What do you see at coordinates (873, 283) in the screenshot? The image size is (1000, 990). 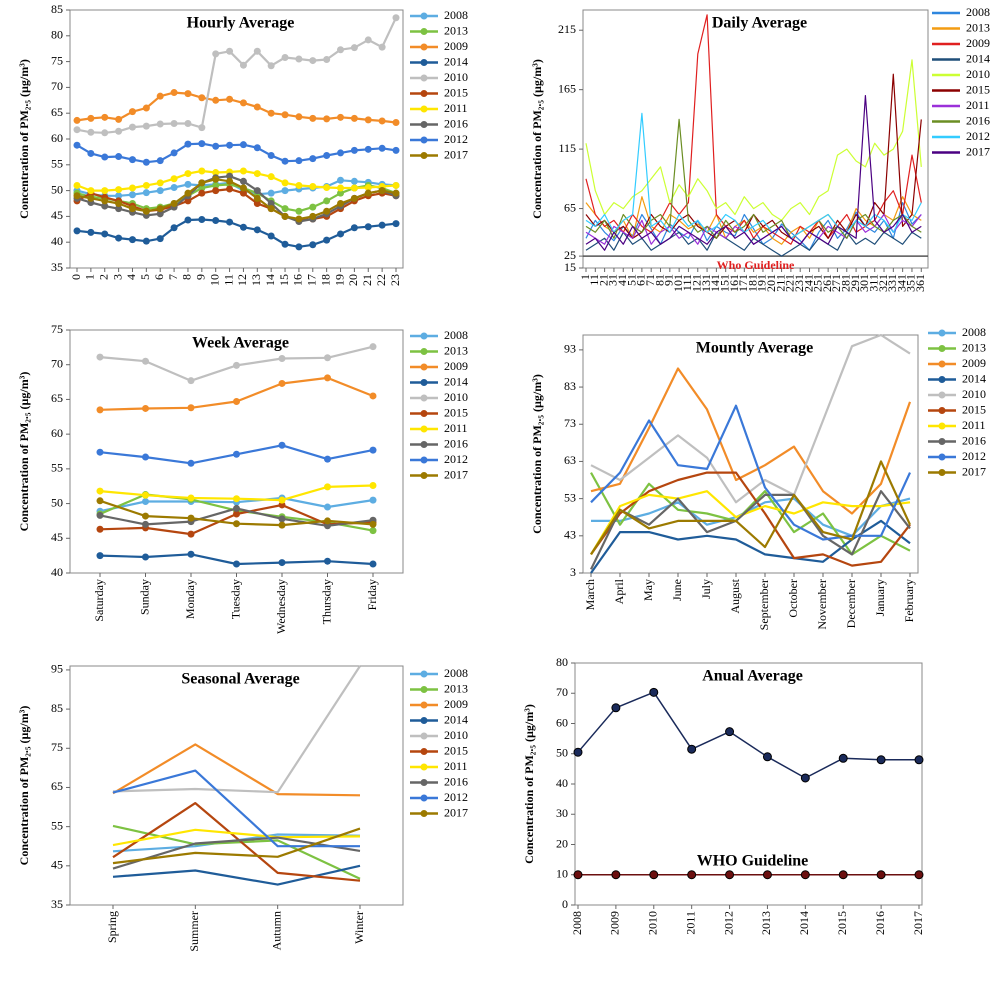 I see `x-tick-label: 311` at bounding box center [873, 283].